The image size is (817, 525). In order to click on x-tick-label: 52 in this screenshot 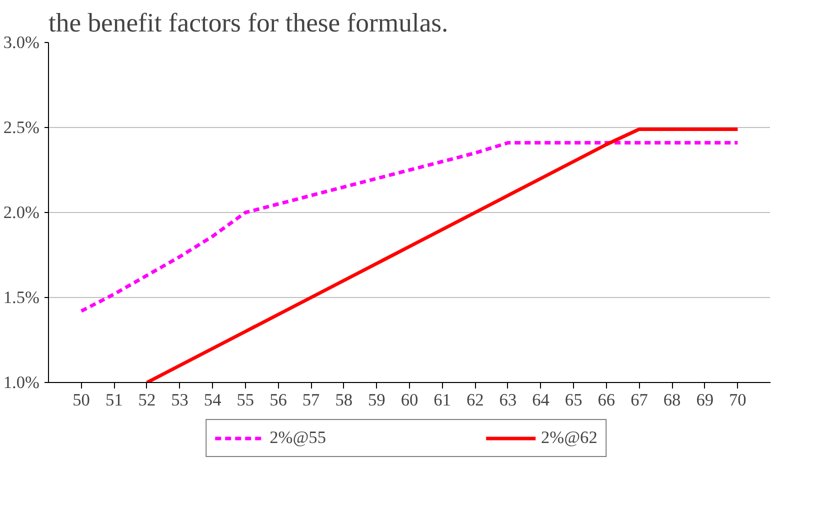, I will do `click(147, 400)`.